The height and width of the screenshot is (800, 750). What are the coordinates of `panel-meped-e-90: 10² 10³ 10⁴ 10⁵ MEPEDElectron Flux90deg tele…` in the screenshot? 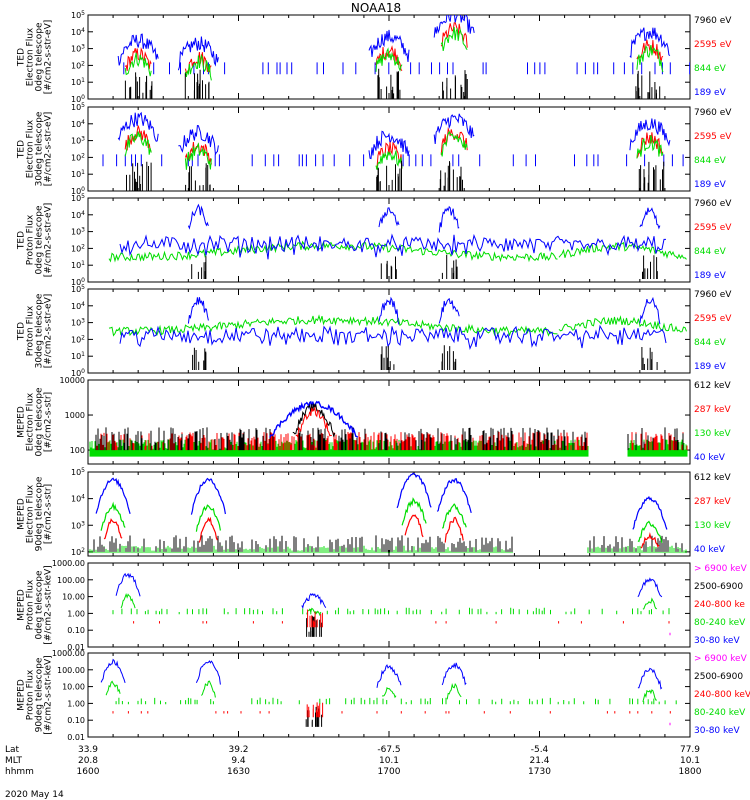 It's located at (374, 512).